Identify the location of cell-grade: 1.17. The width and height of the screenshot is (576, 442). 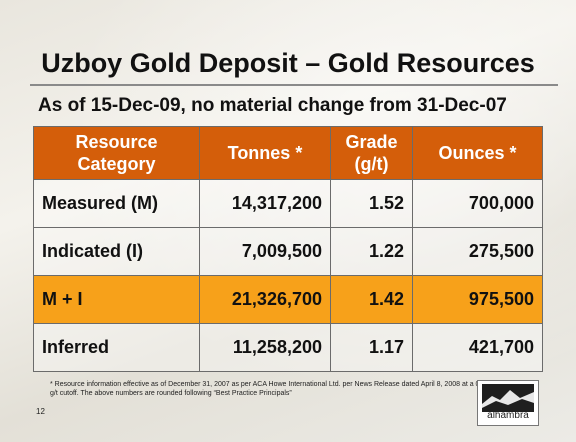
(371, 347).